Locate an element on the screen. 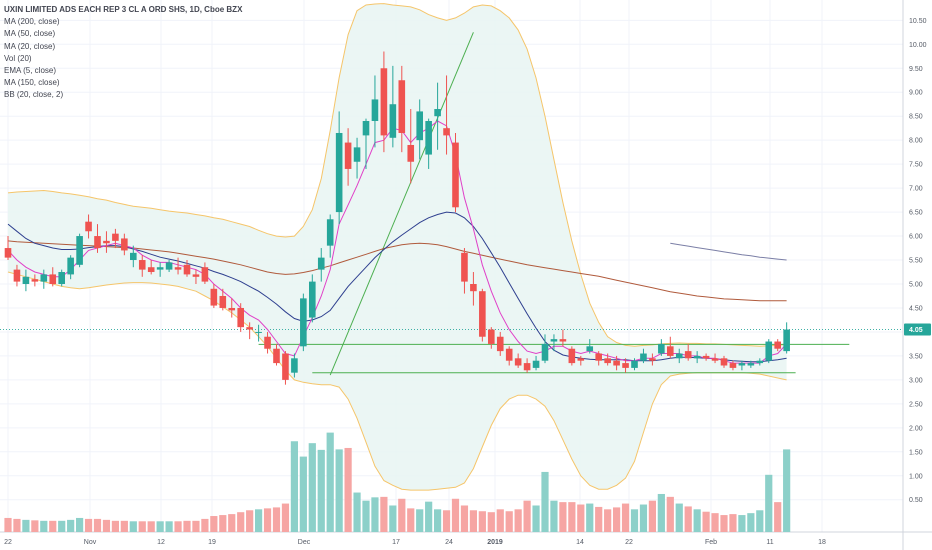 The width and height of the screenshot is (932, 550). legend-item-ema5: EMA (5, close) is located at coordinates (30, 71).